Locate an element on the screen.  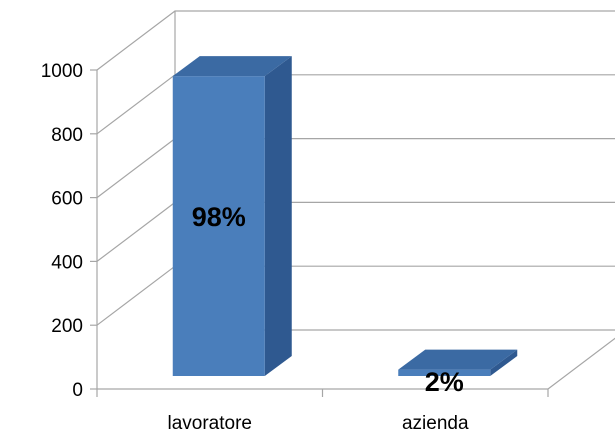
y-tick-label: 1000 is located at coordinates (62, 71).